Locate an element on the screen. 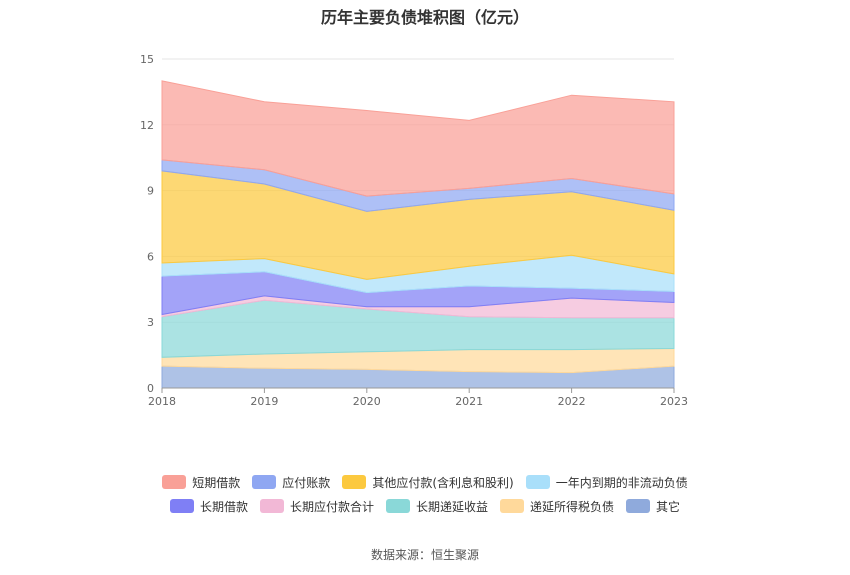  legend-item: 其他应付款(含利息和股利) is located at coordinates (428, 482).